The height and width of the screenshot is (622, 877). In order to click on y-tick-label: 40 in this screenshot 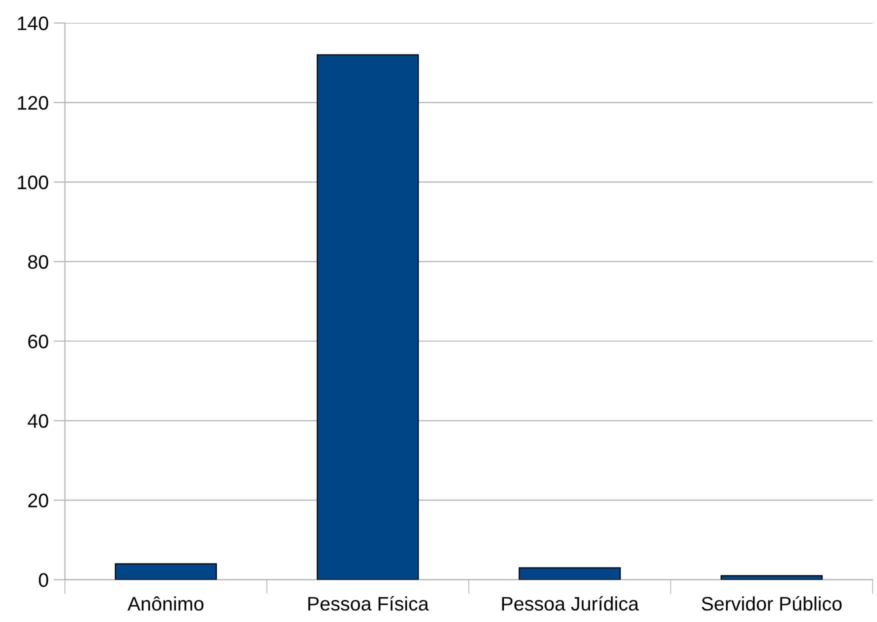, I will do `click(38, 421)`.